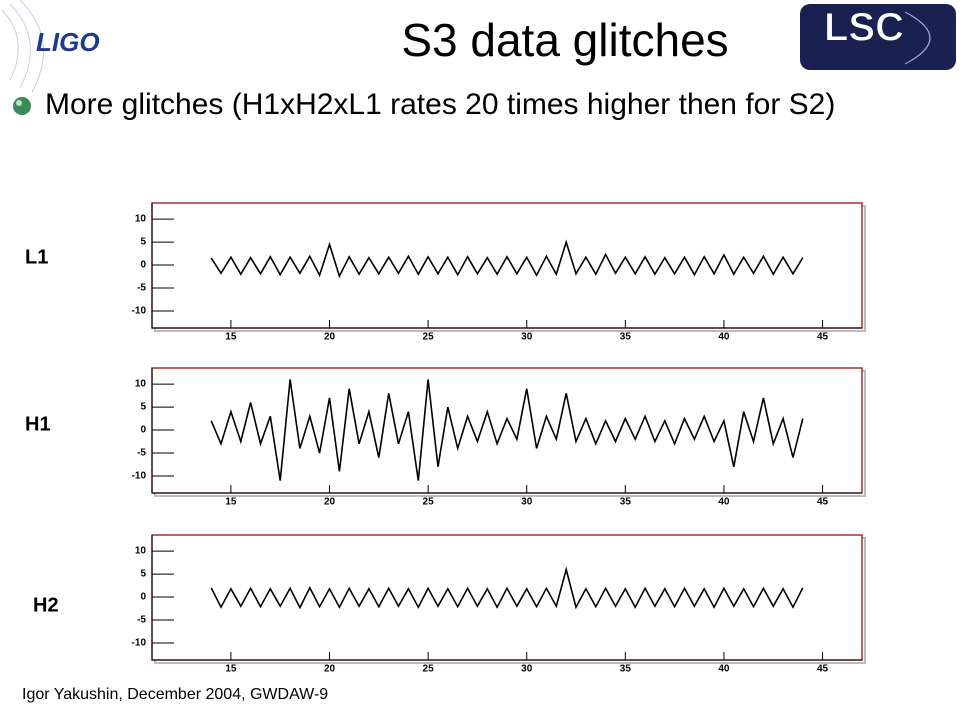  I want to click on ligo-arcs, so click(22, 46).